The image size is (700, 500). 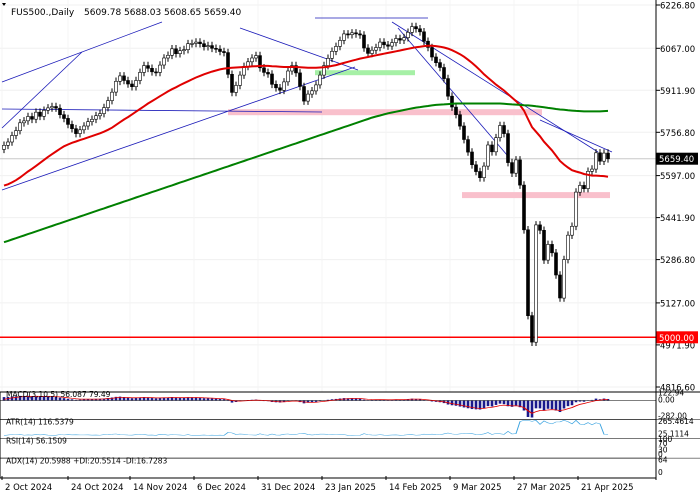 What do you see at coordinates (43, 13) in the screenshot?
I see `symbol-title: FUS500.,Daily` at bounding box center [43, 13].